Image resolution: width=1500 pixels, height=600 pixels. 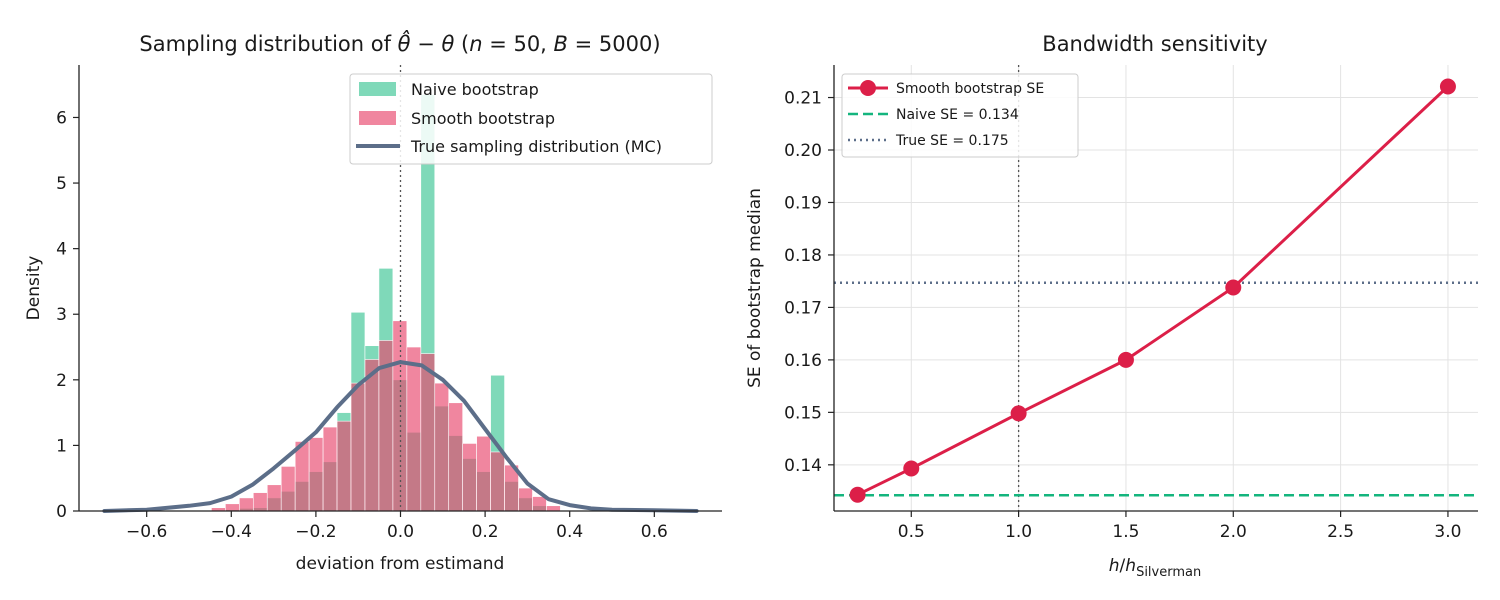 I want to click on bandwidth-y-label: SE of bootstrap median, so click(x=755, y=288).